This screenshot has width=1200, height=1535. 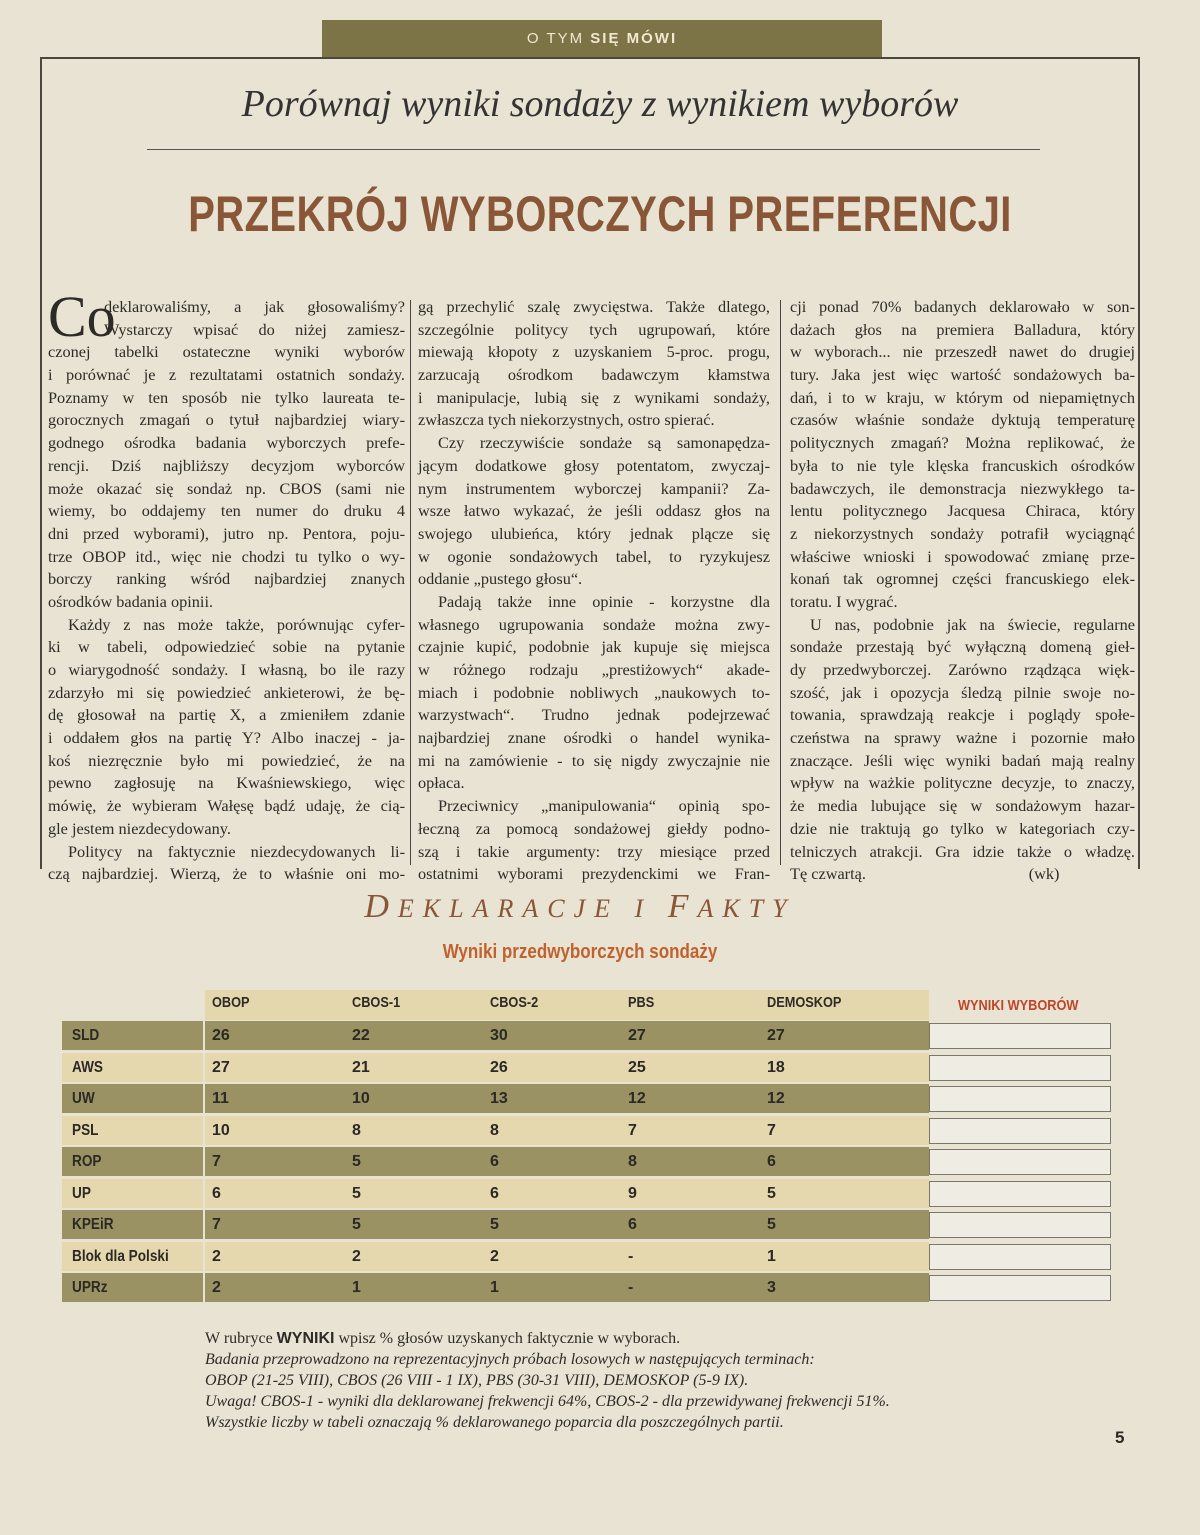 What do you see at coordinates (356, 1130) in the screenshot?
I see `poll-value: 8` at bounding box center [356, 1130].